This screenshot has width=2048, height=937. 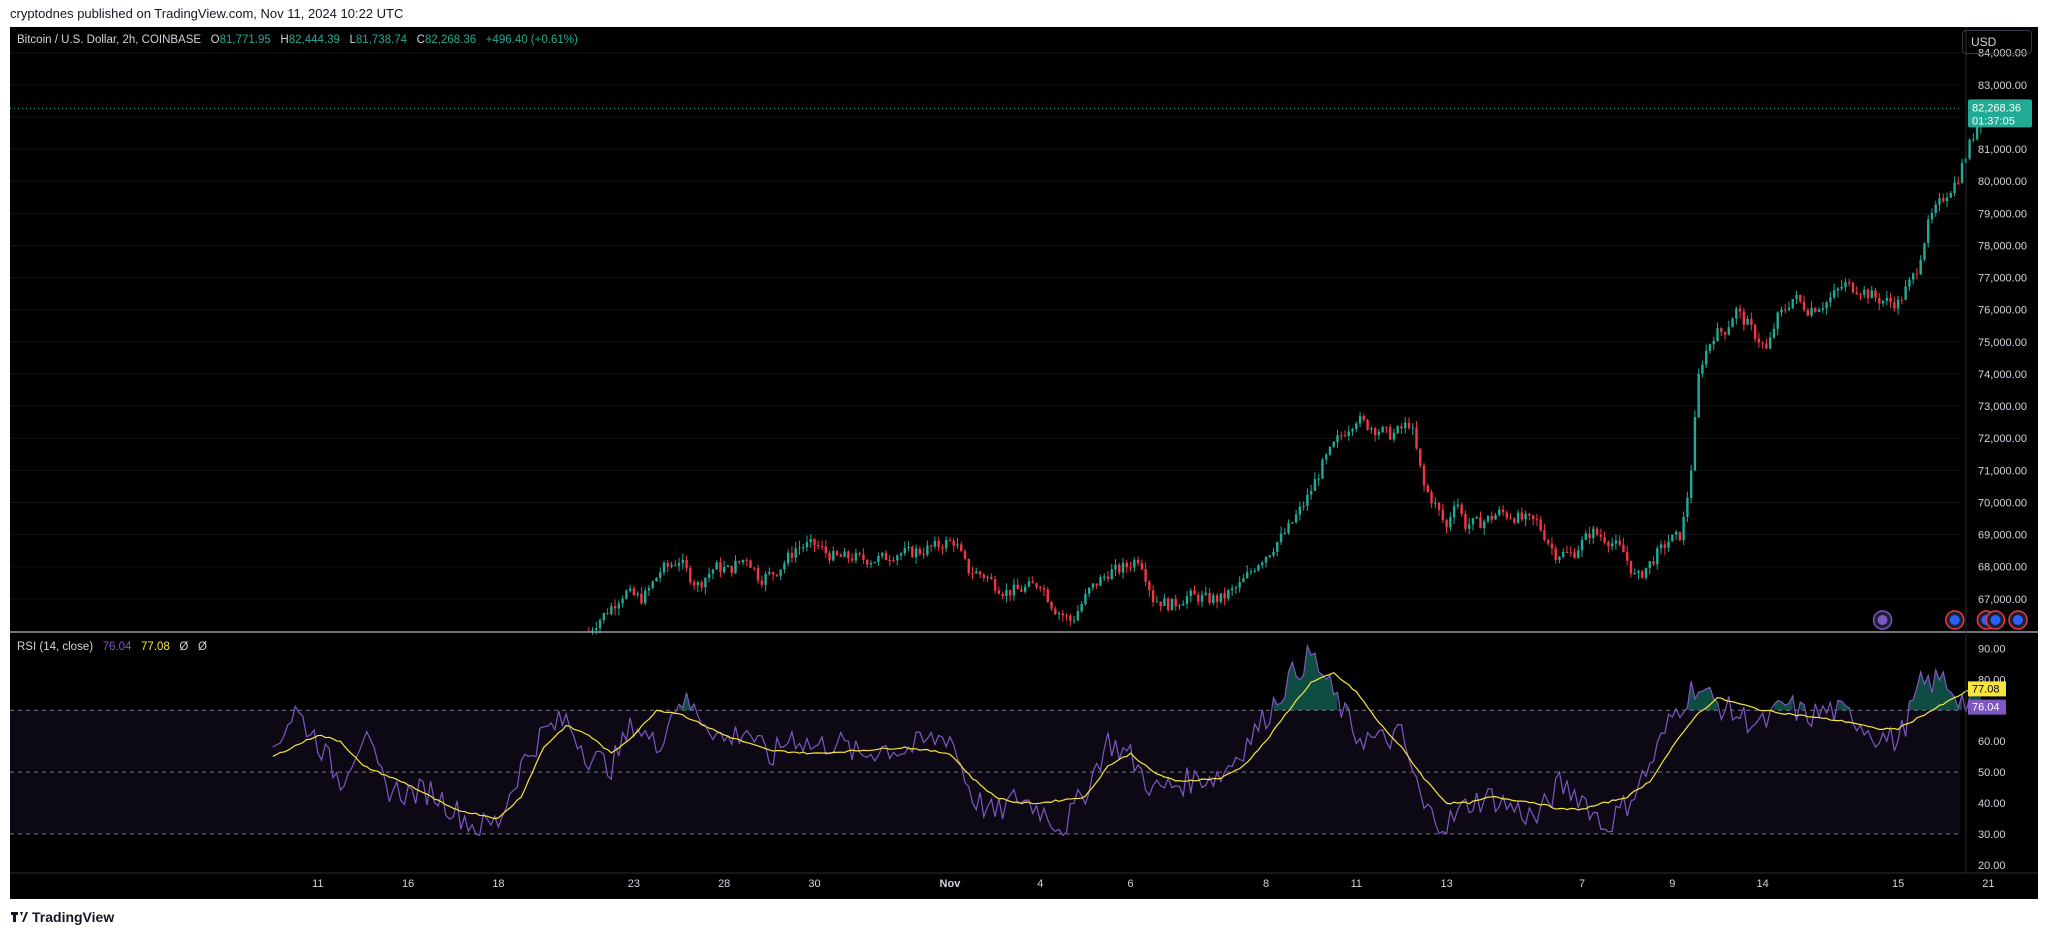 I want to click on currency-button: USD, so click(x=1997, y=42).